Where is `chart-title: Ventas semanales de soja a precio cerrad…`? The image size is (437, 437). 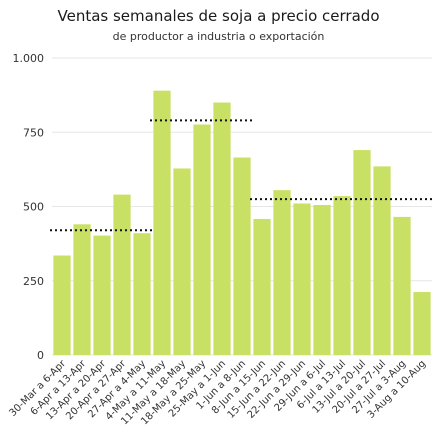 chart-title: Ventas semanales de soja a precio cerrad… is located at coordinates (218, 16).